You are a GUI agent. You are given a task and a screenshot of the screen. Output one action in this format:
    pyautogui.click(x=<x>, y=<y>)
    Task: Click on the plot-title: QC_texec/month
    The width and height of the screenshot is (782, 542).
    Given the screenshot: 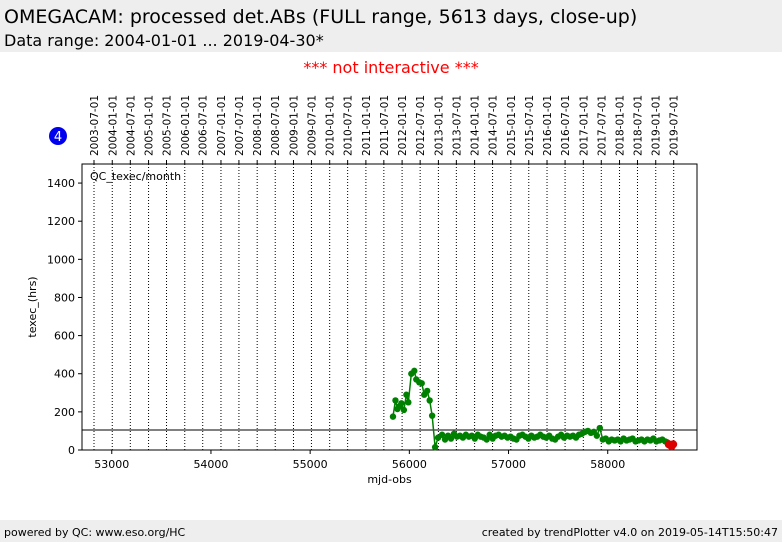 What is the action you would take?
    pyautogui.click(x=135, y=176)
    